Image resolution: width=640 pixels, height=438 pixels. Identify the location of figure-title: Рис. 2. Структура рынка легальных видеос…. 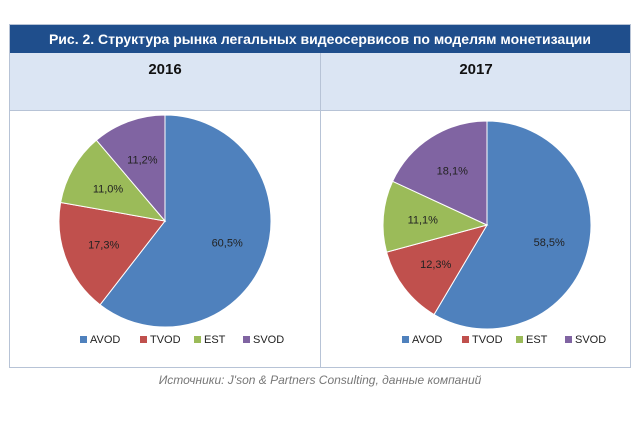
(320, 39).